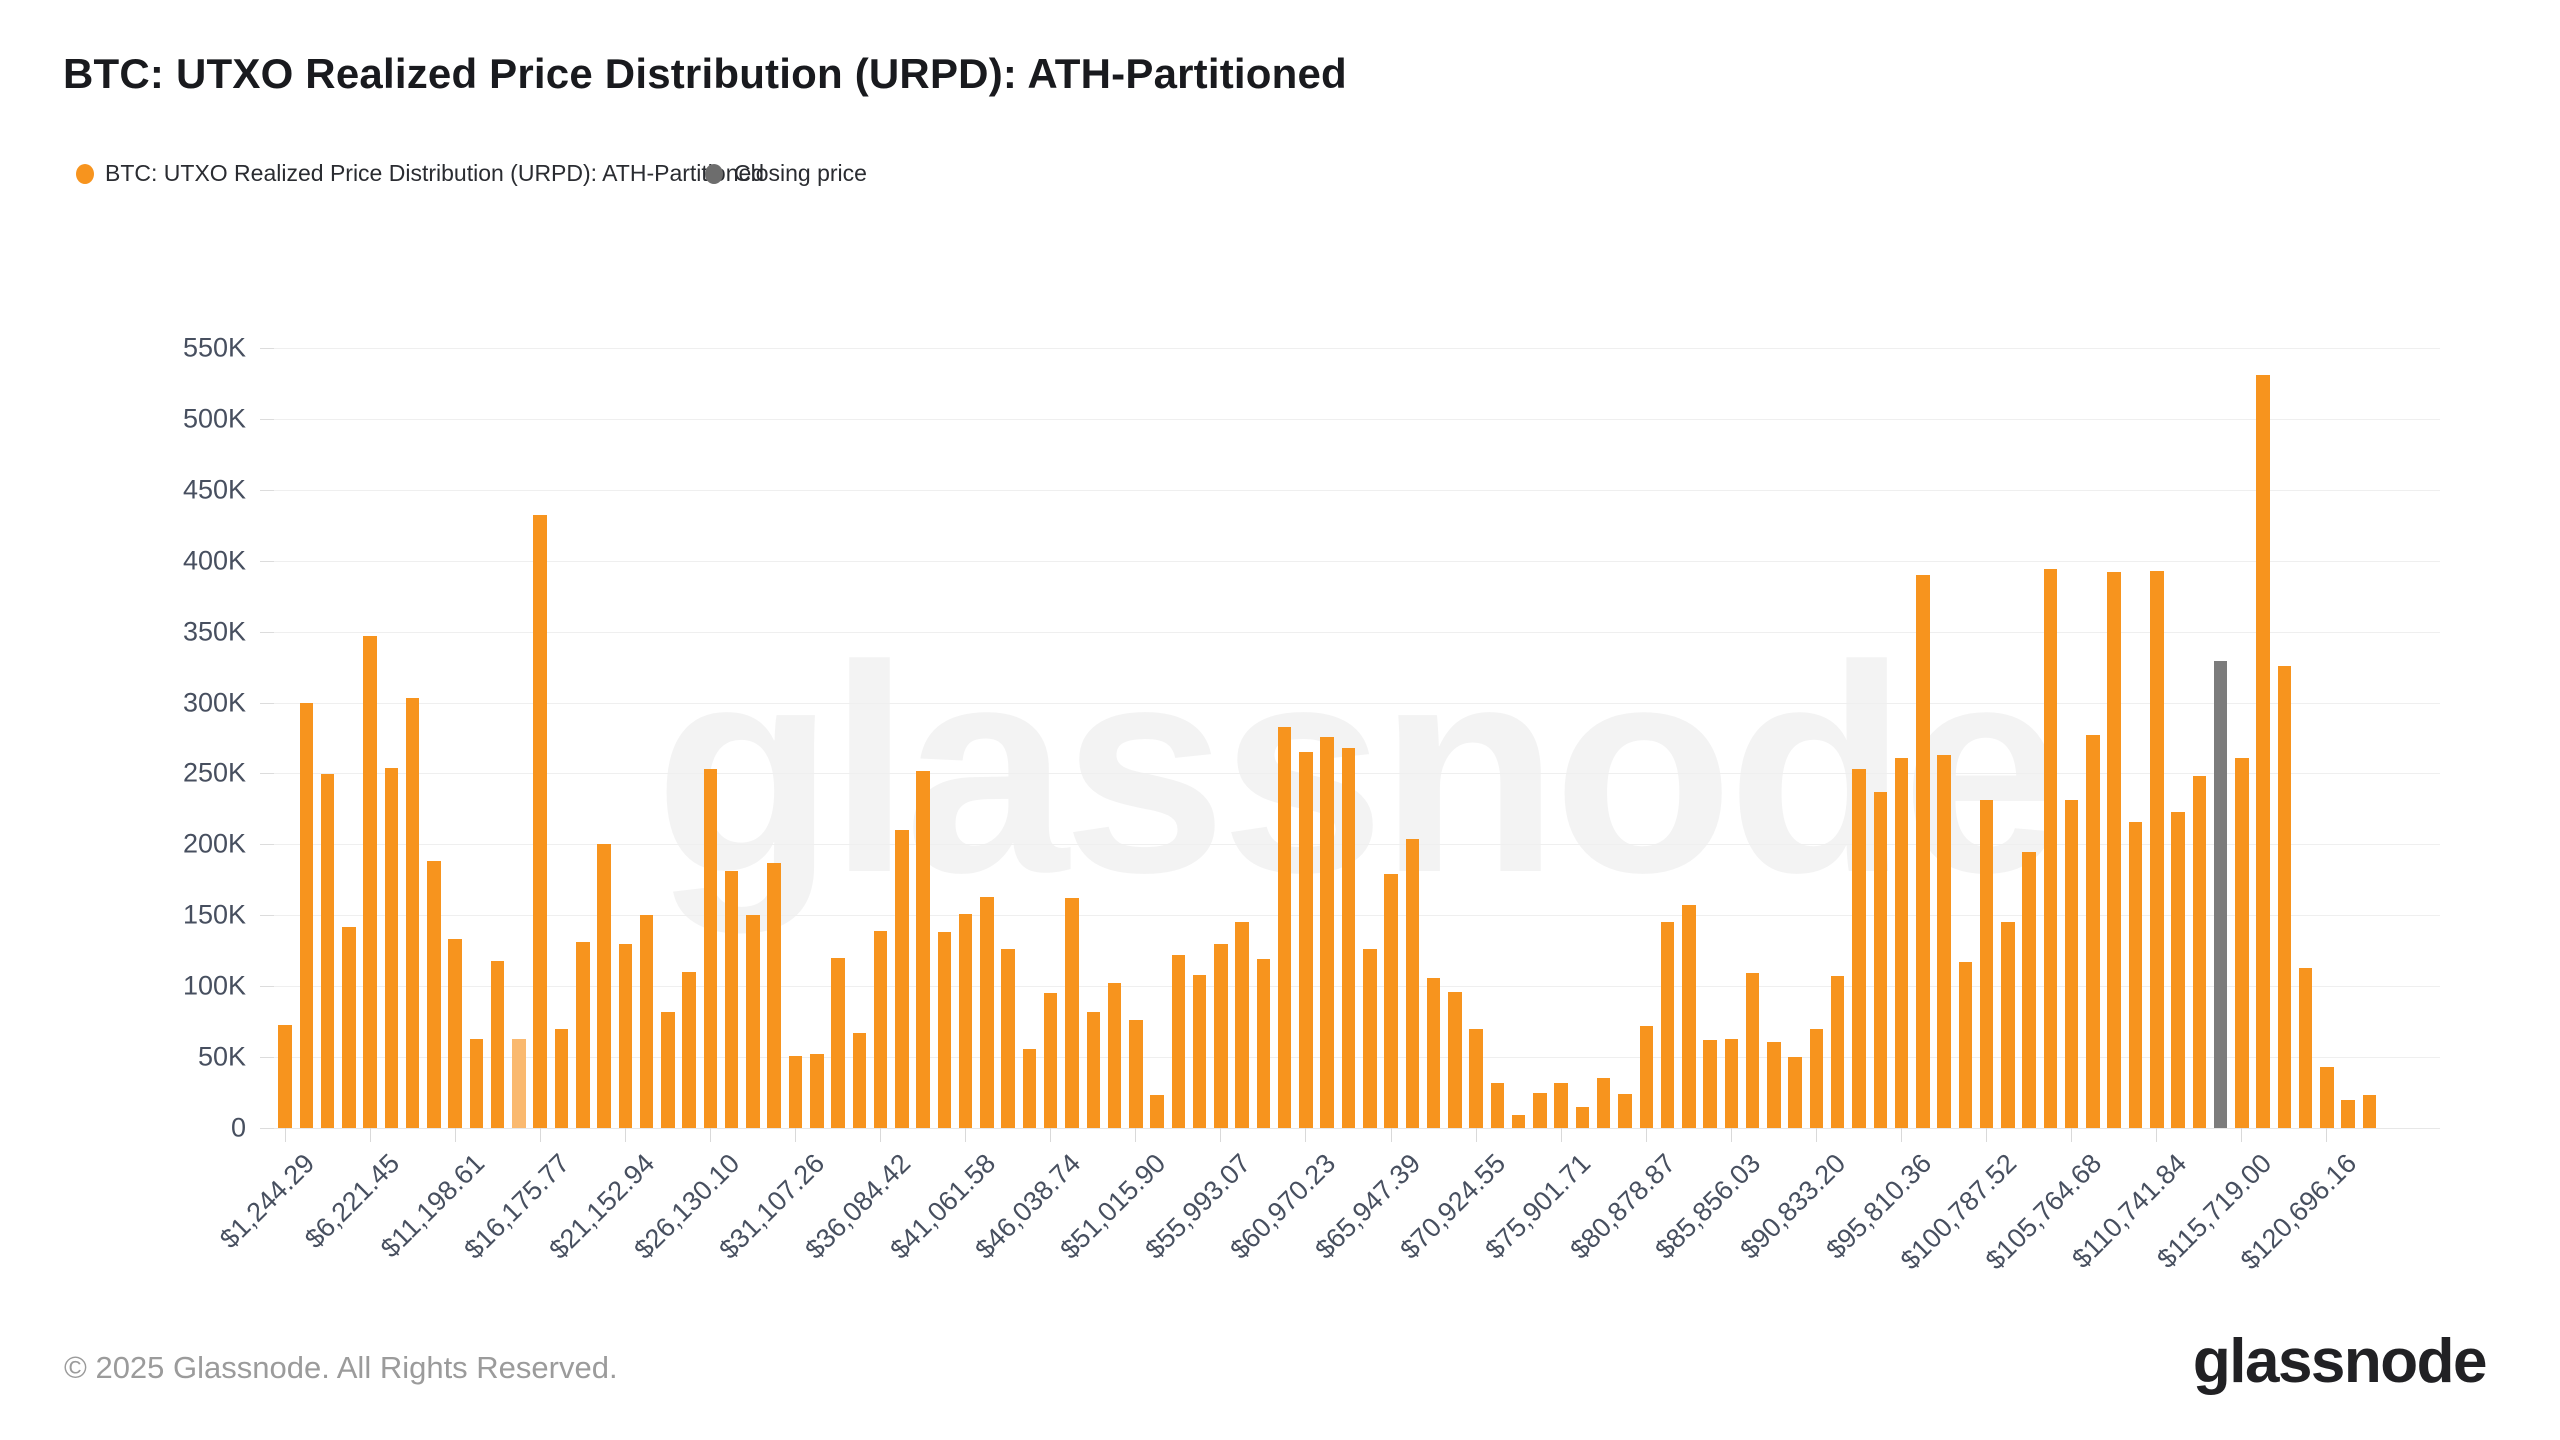 The width and height of the screenshot is (2560, 1440). What do you see at coordinates (519, 1083) in the screenshot?
I see `highlighted-bar` at bounding box center [519, 1083].